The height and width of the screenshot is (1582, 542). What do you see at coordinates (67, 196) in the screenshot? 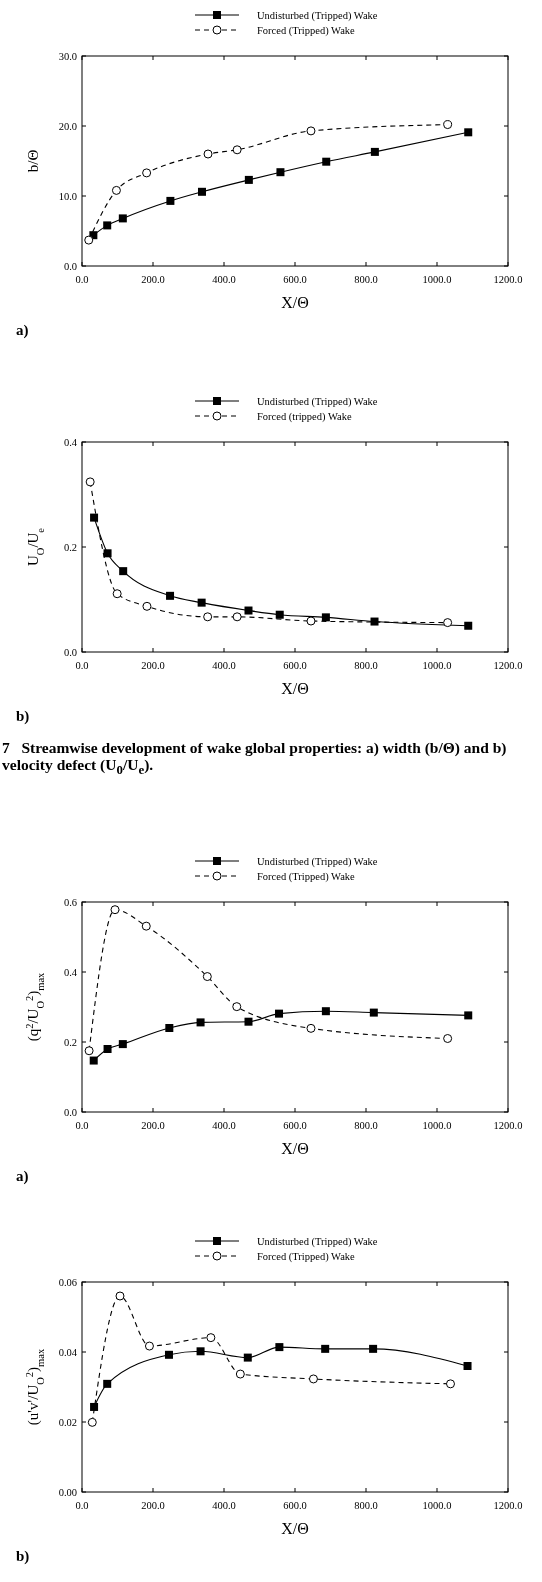
I see `y-tick-label: 10.0` at bounding box center [67, 196].